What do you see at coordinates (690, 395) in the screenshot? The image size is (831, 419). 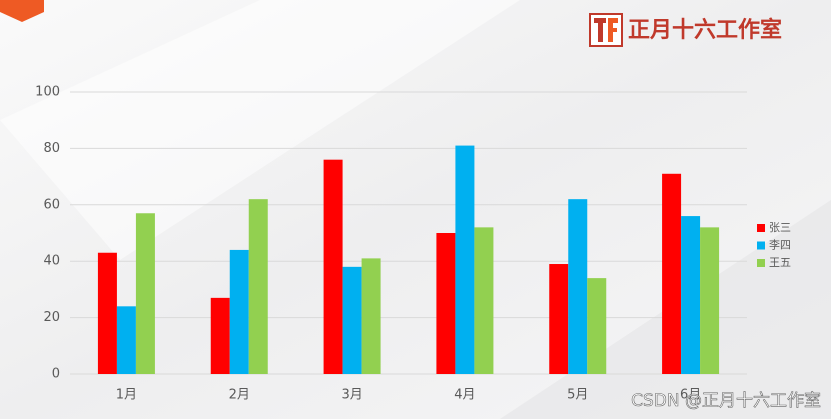 I see `x-tick-label: 6月` at bounding box center [690, 395].